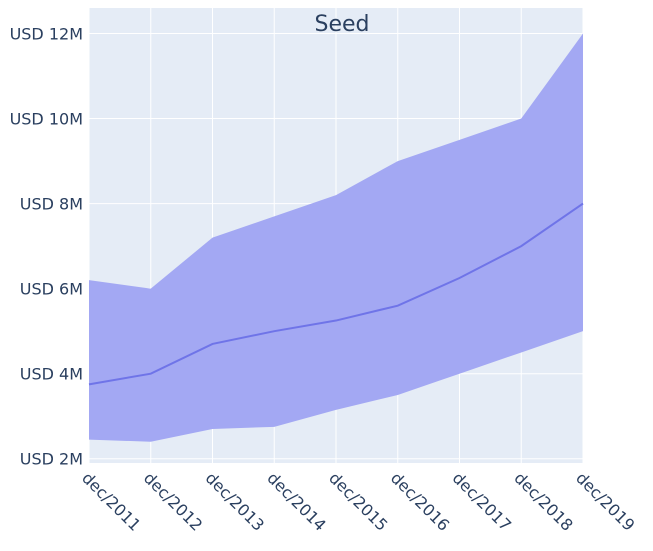 This screenshot has width=653, height=551. Describe the element at coordinates (296, 501) in the screenshot. I see `x-tick-label: dec/2014` at that location.